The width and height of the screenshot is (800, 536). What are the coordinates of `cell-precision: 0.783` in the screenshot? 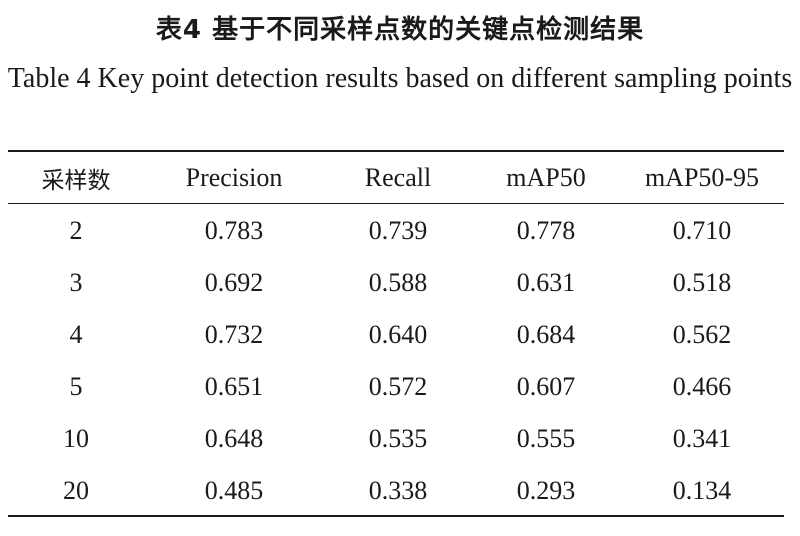 It's located at (234, 230).